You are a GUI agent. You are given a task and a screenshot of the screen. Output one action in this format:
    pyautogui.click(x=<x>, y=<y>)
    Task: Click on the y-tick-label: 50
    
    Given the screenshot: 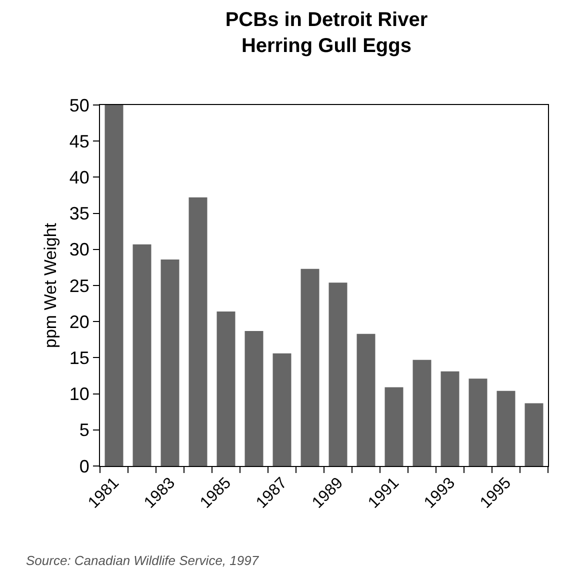 What is the action you would take?
    pyautogui.click(x=79, y=105)
    